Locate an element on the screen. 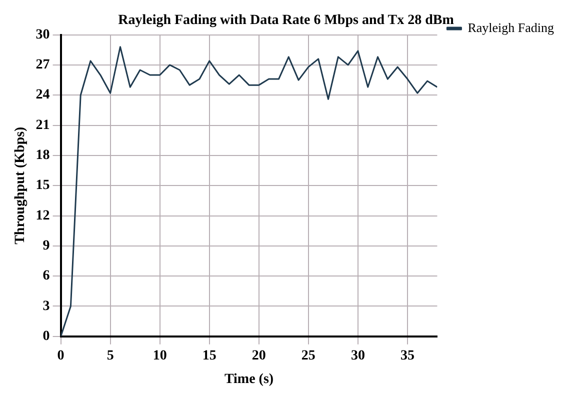 This screenshot has height=402, width=577. x-tick-label: 0 is located at coordinates (60, 356).